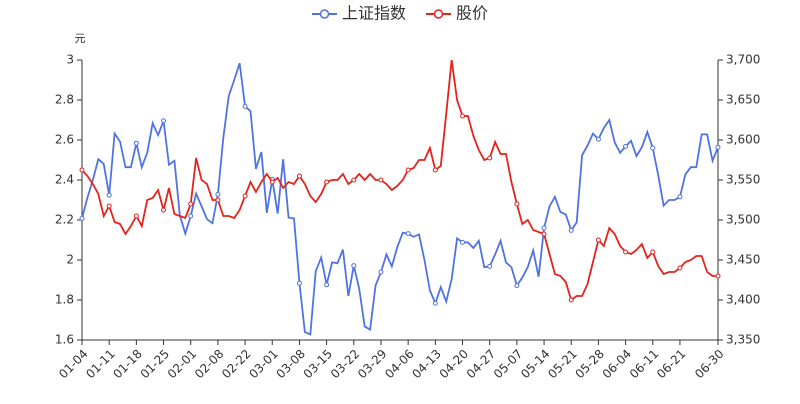  I want to click on x-tick-label: 03-15, so click(318, 364).